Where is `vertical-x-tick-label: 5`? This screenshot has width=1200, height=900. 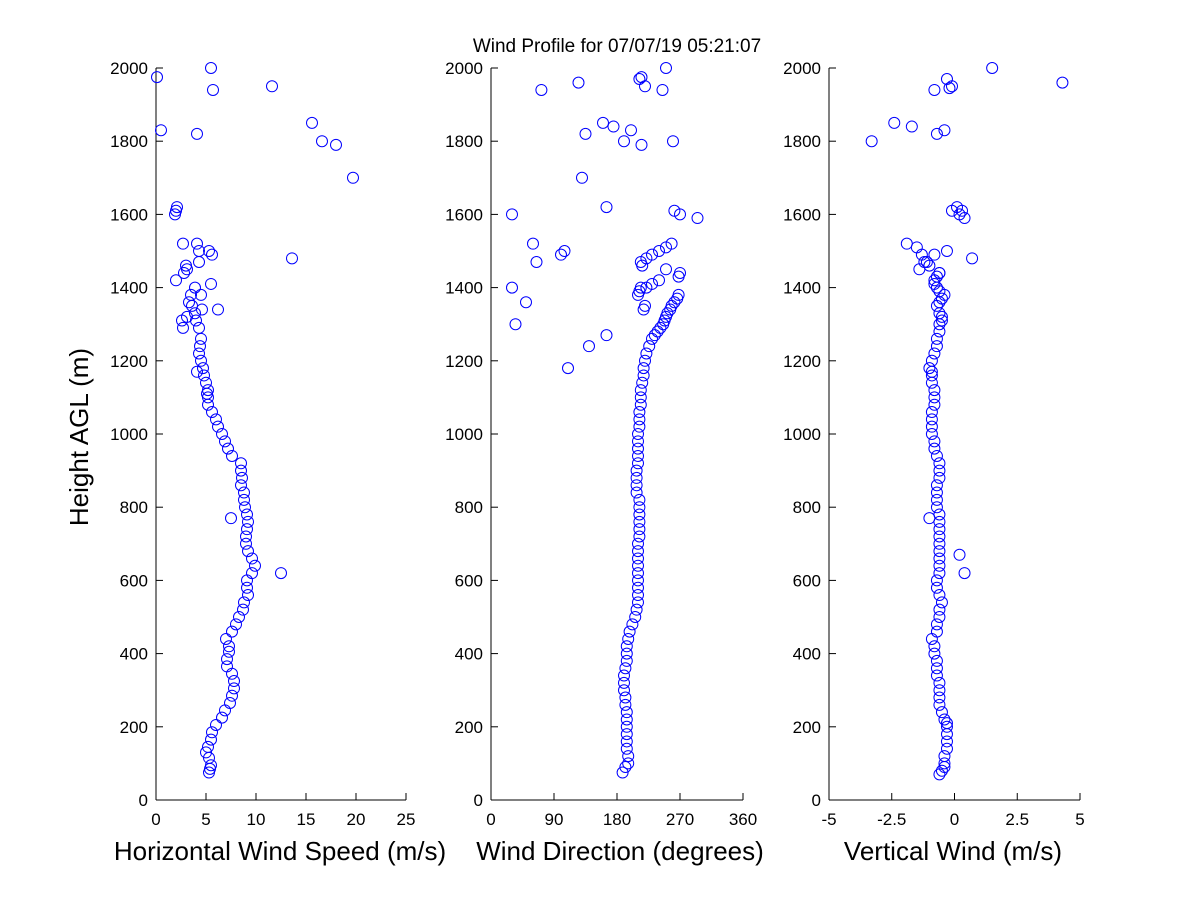
vertical-x-tick-label: 5 is located at coordinates (1079, 819).